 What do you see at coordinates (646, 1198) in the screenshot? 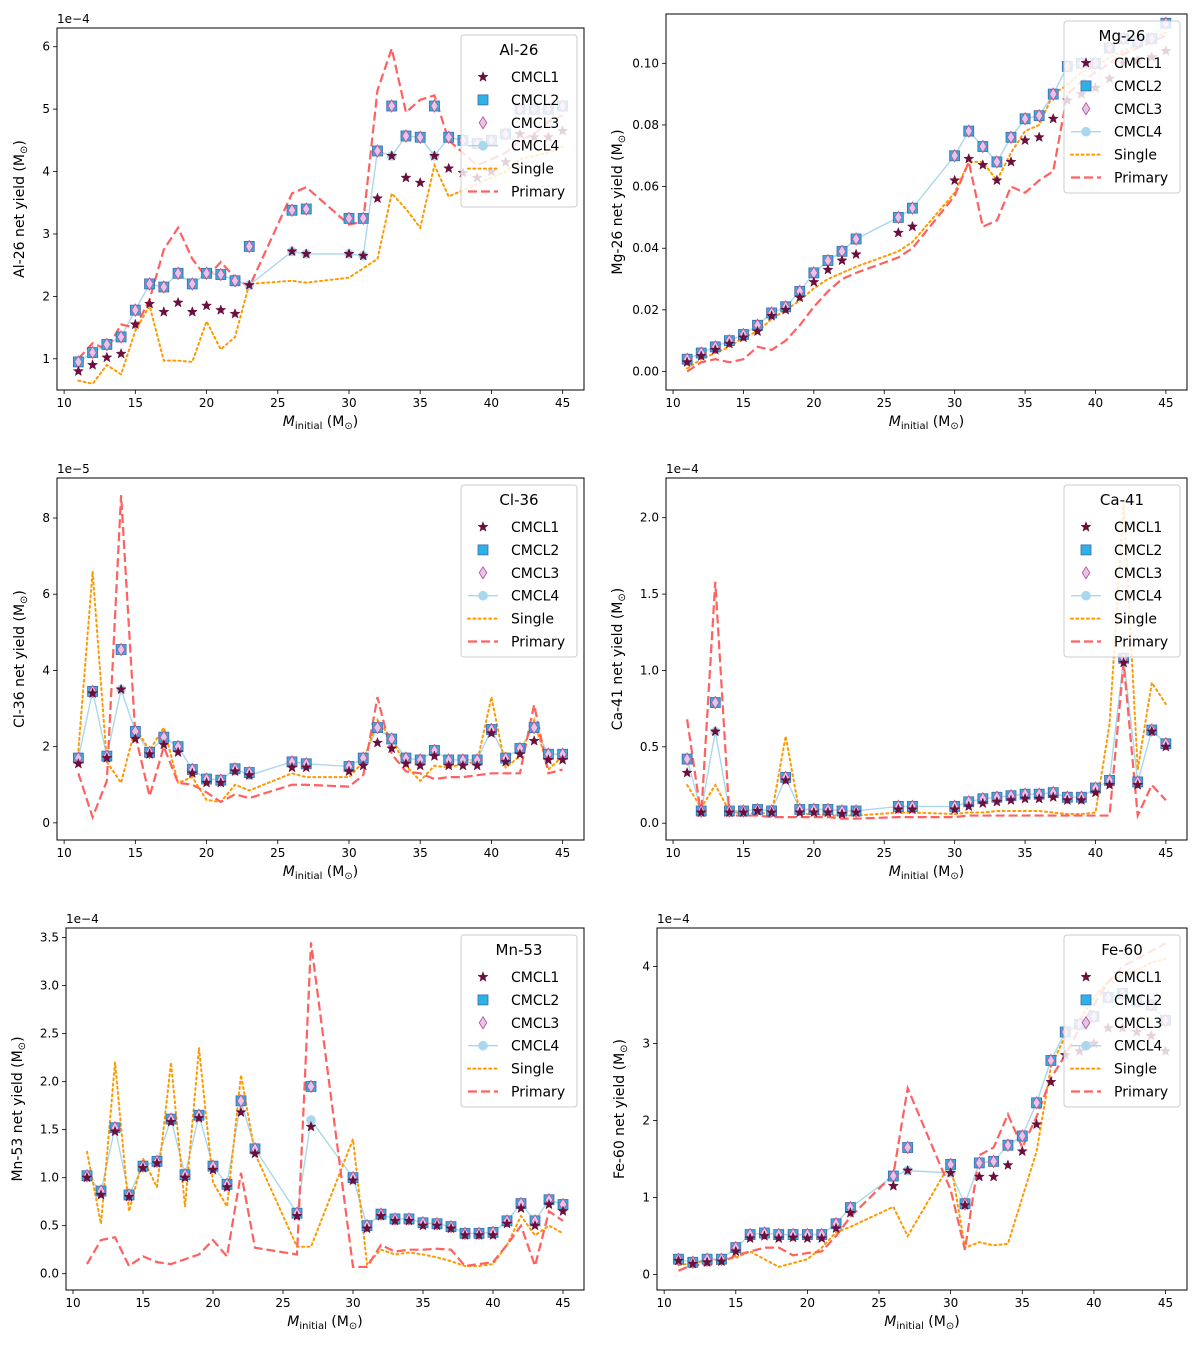
I see `y-tick-label: 1` at bounding box center [646, 1198].